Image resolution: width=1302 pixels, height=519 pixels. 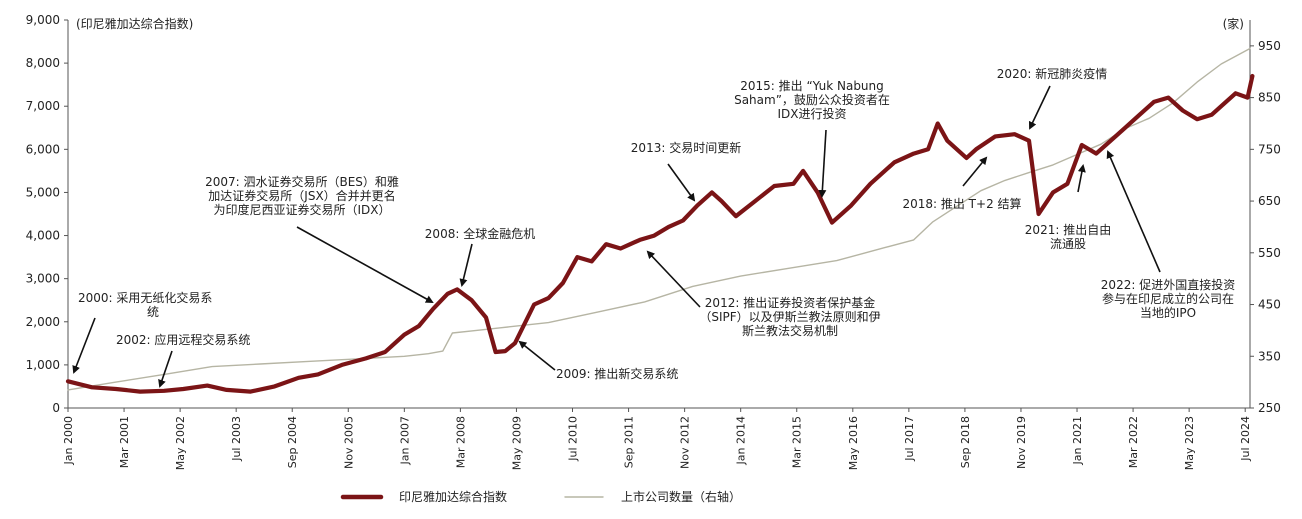 I want to click on annotation-text: 流通股, so click(x=1068, y=244).